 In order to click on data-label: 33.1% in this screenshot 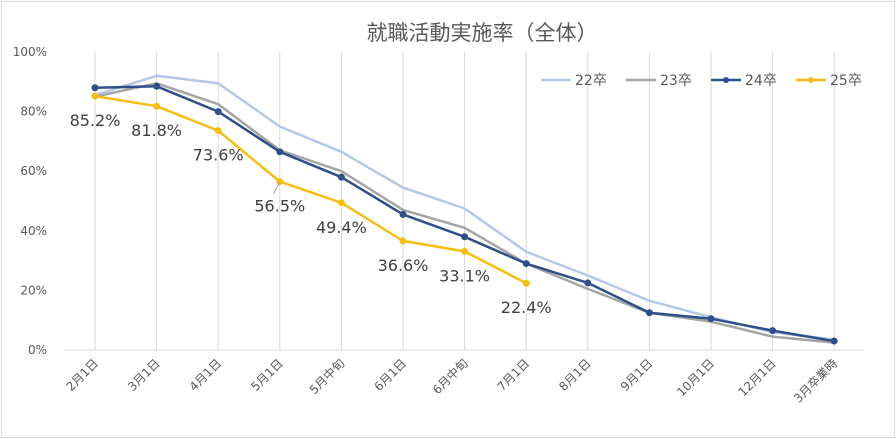, I will do `click(464, 275)`.